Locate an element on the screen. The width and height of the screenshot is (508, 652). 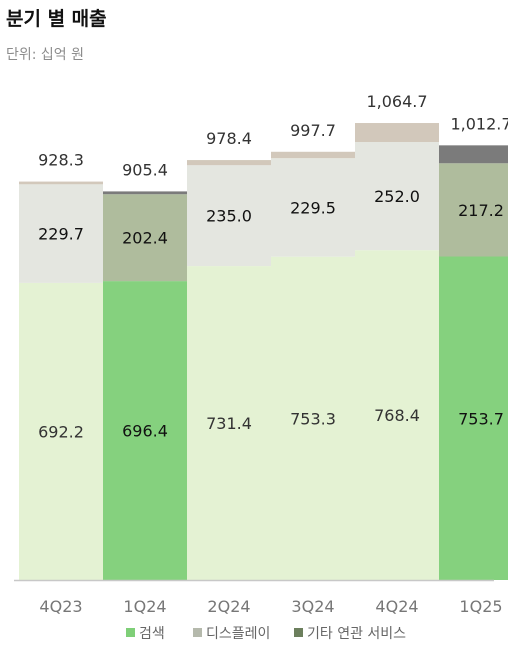
bar-search-4q24 is located at coordinates (397, 415).